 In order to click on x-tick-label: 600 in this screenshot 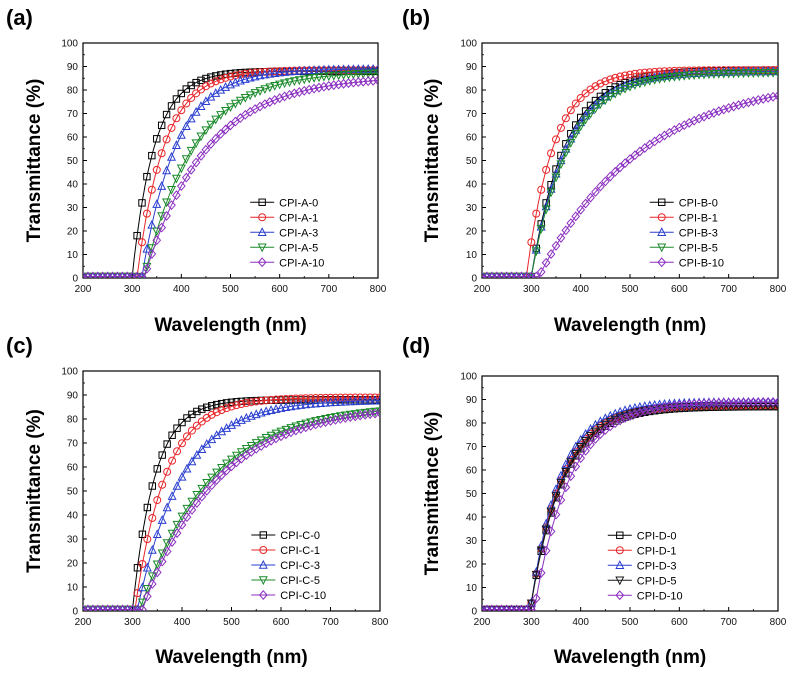, I will do `click(679, 289)`.